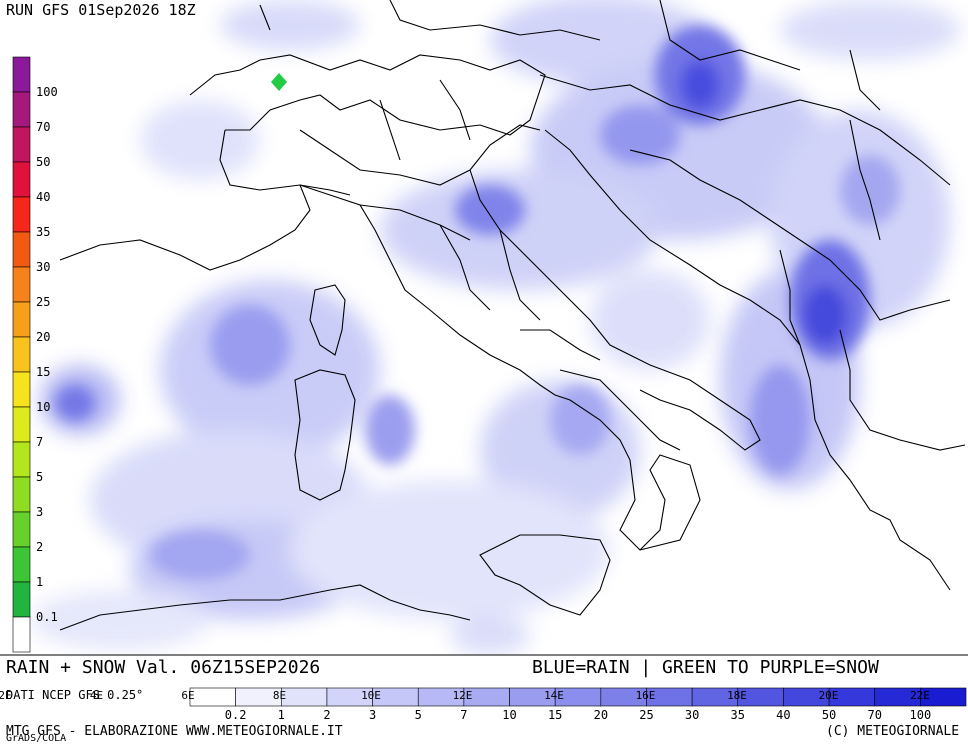  I want to click on snow-scale-label: 50, so click(43, 162).